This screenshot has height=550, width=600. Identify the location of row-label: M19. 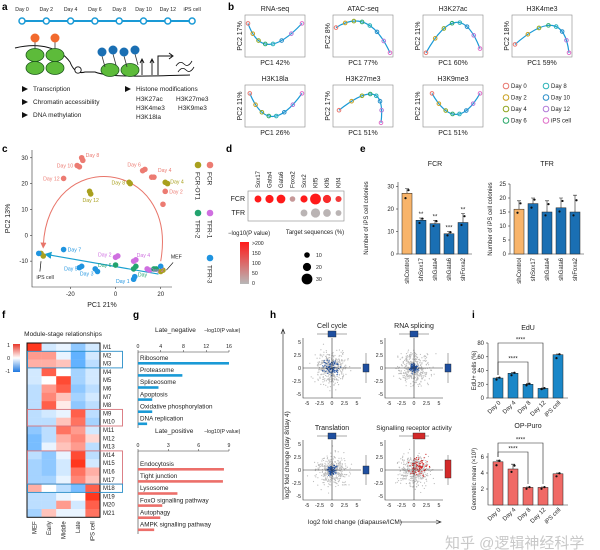
(109, 497).